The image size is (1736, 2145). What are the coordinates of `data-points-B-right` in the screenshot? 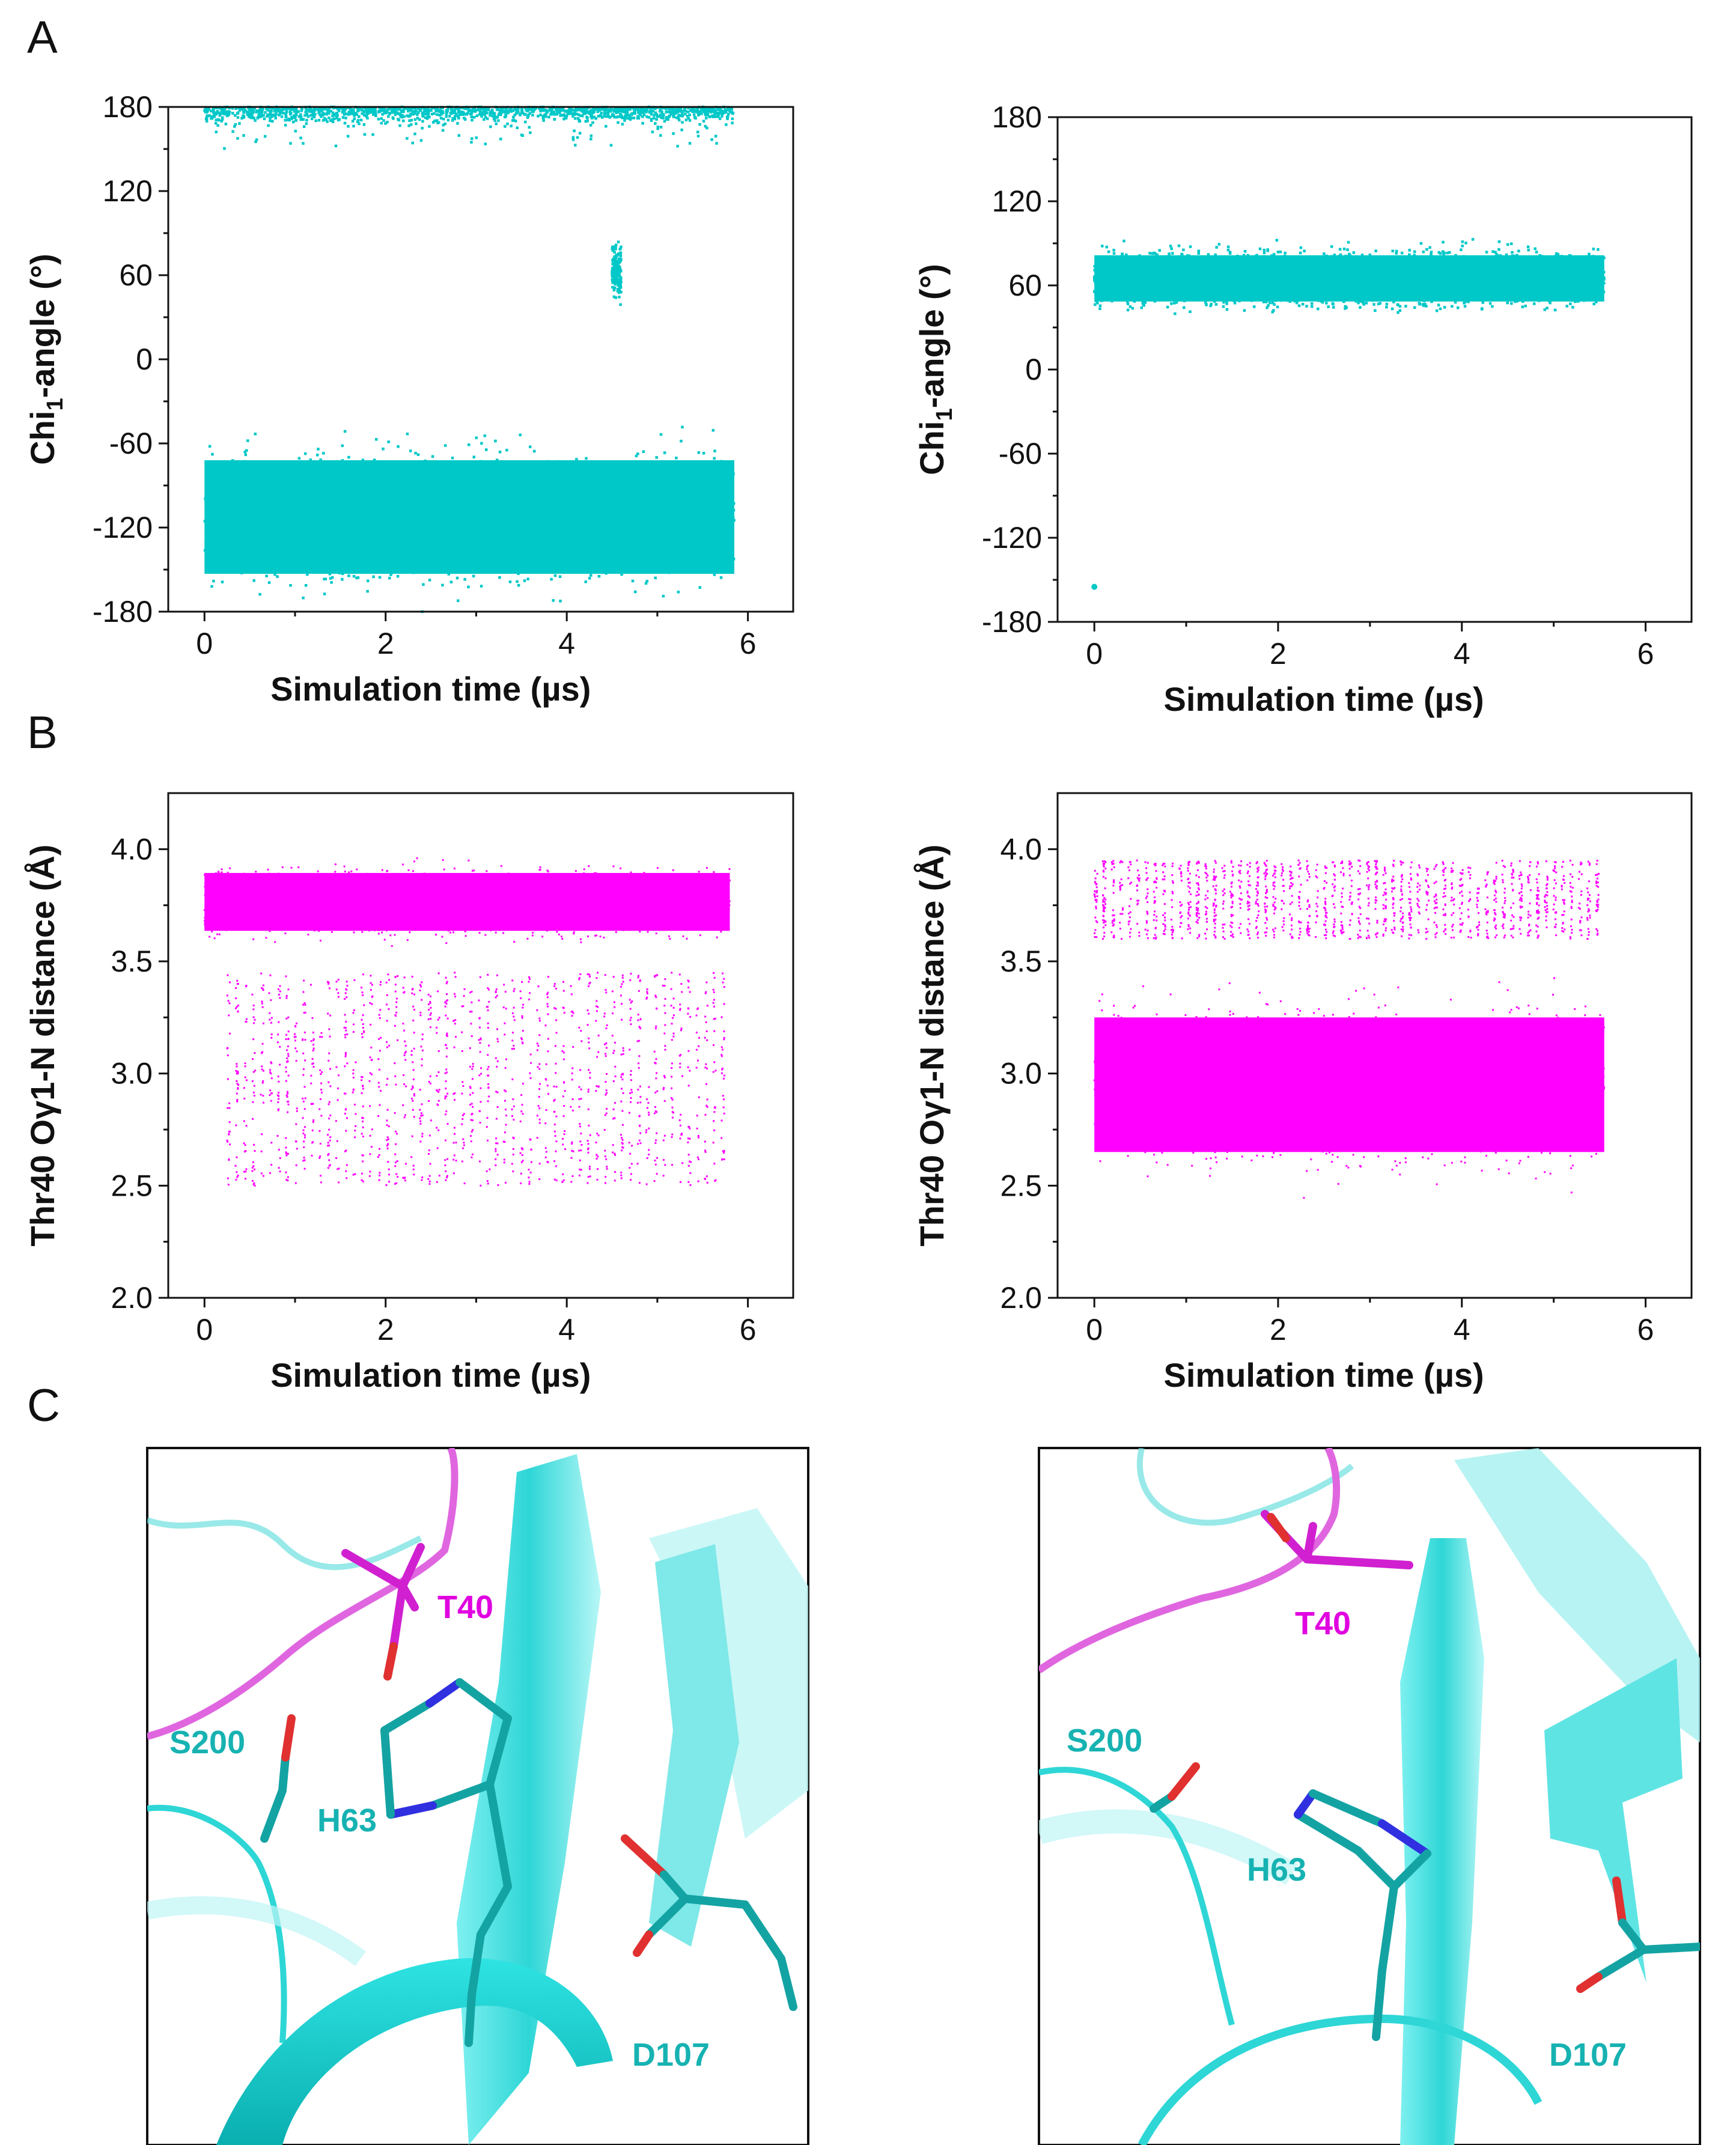 It's located at (1349, 1029).